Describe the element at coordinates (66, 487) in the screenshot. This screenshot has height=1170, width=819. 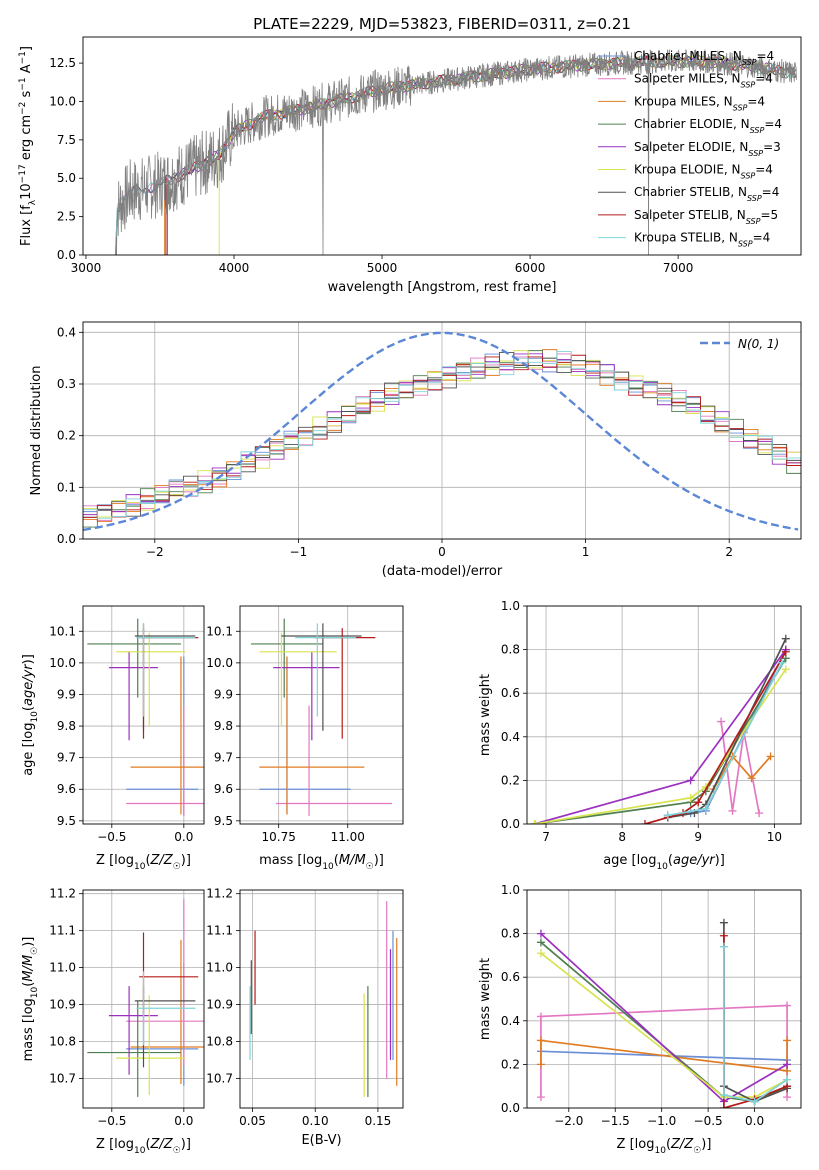
I see `y-tick-label: 0.1` at that location.